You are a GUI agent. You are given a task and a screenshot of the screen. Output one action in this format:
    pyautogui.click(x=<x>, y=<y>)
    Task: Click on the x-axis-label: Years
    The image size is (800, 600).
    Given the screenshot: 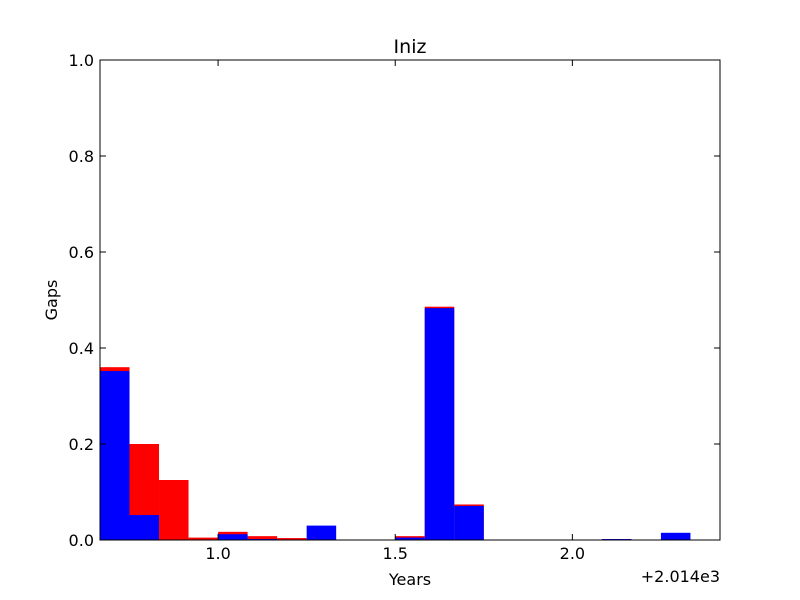 What is the action you would take?
    pyautogui.click(x=409, y=579)
    